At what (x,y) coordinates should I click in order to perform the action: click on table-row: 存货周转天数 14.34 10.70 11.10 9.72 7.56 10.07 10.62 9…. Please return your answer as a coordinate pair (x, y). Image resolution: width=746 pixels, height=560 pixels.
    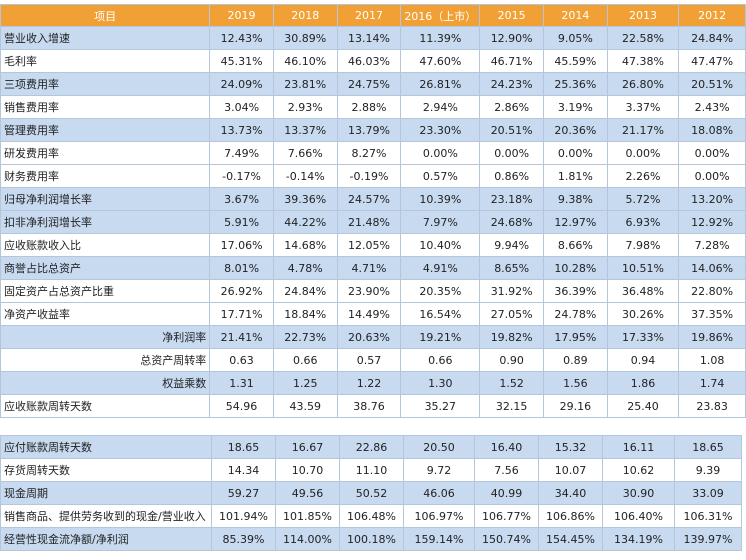
    Looking at the image, I should click on (371, 470).